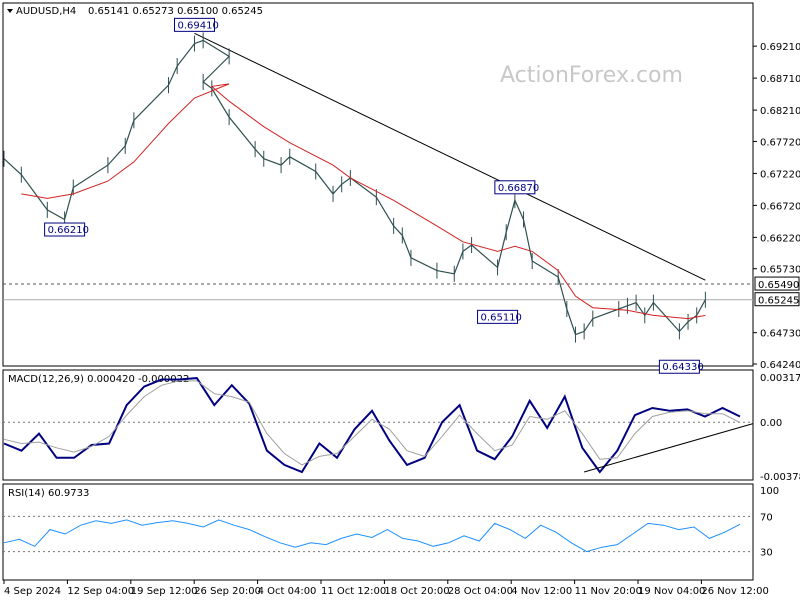  What do you see at coordinates (175, 11) in the screenshot?
I see `ohlc-values: 0.65141 0.65273 0.65100 0.65245` at bounding box center [175, 11].